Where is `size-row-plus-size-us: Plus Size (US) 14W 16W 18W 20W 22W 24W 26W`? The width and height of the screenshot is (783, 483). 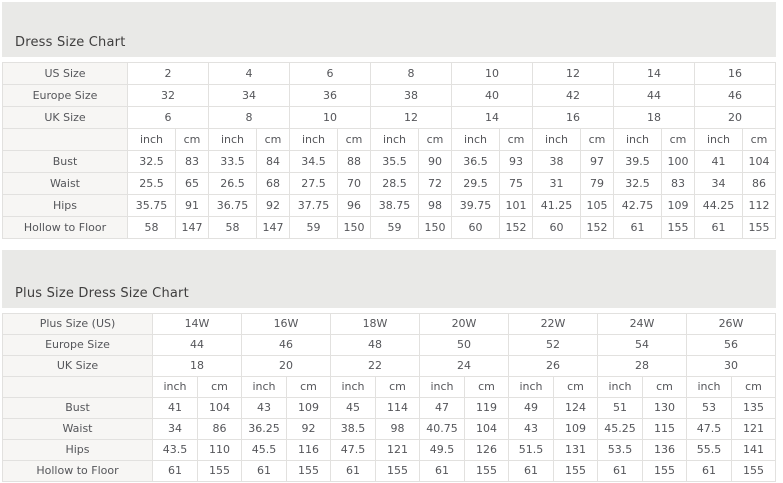
size-row-plus-size-us: Plus Size (US) 14W 16W 18W 20W 22W 24W 26W is located at coordinates (389, 324).